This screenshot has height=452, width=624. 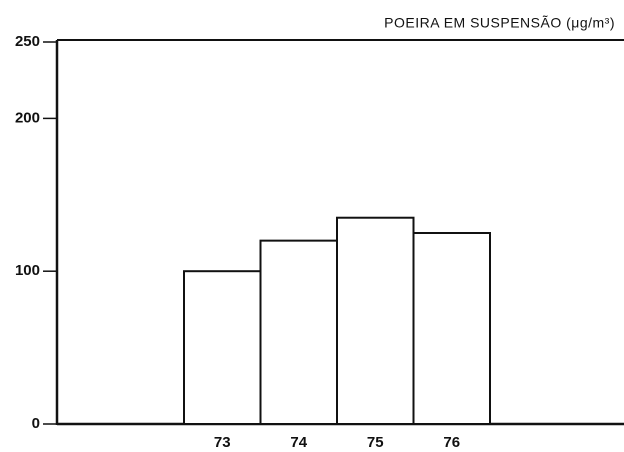 I want to click on y-tick-label: 200, so click(x=27, y=117).